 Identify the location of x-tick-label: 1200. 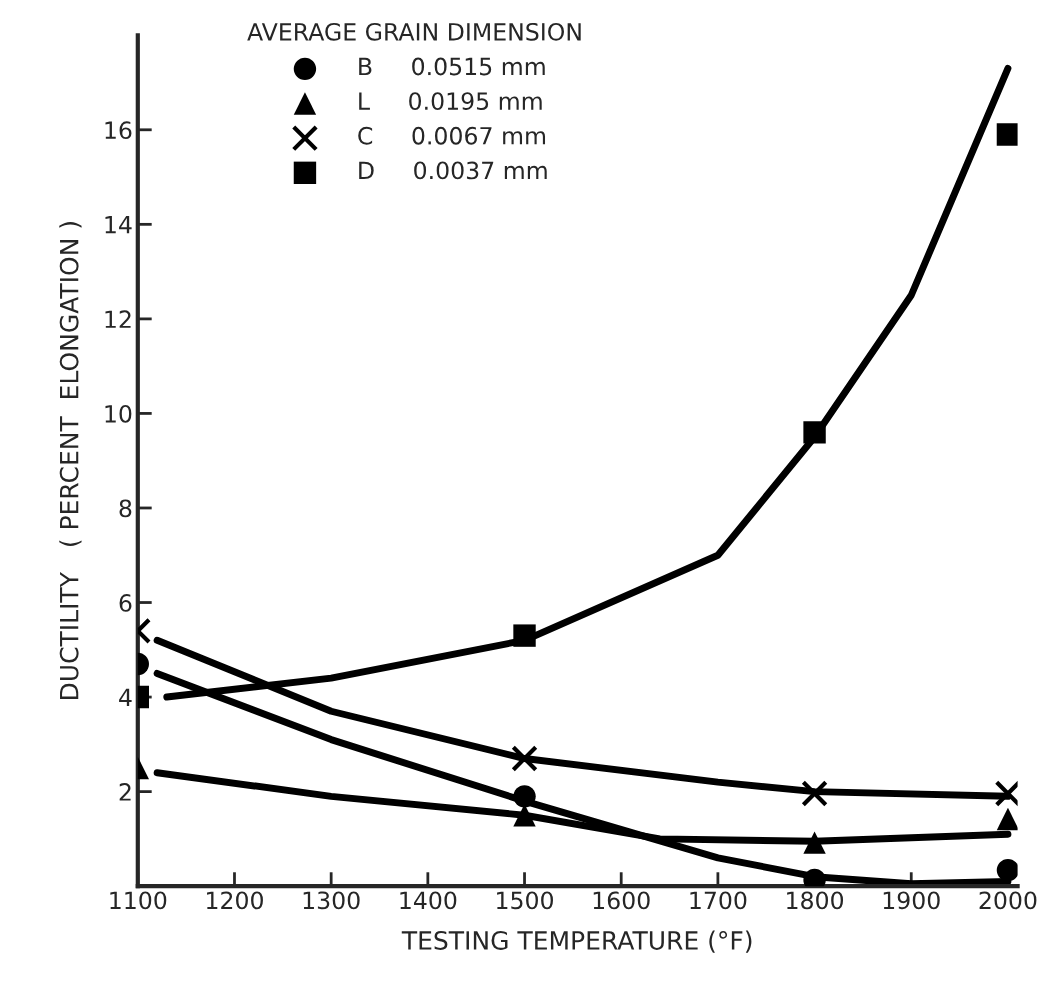
(235, 900).